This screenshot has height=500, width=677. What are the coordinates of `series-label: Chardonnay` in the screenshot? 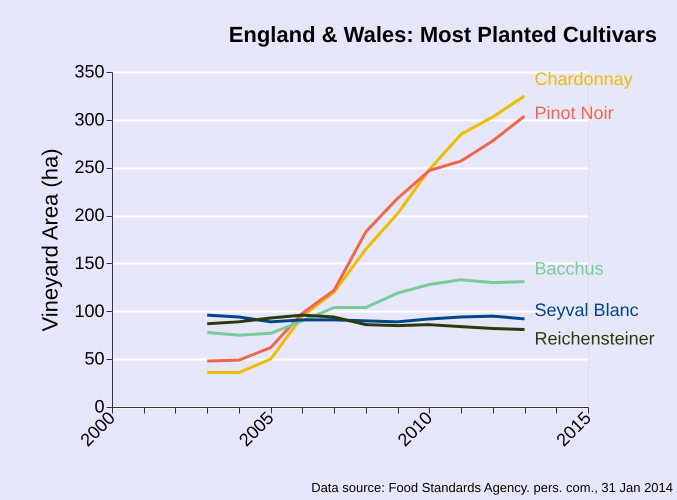 It's located at (583, 78).